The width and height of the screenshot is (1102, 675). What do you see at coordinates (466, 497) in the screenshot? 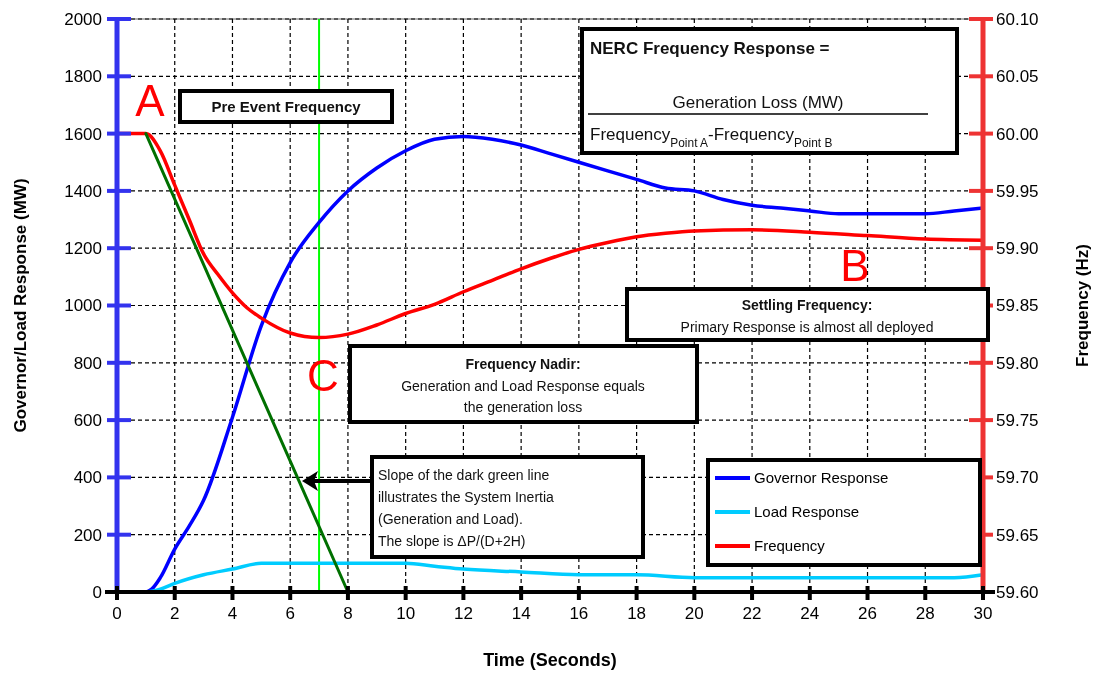
I see `annotation: illustrates the System Inertia` at bounding box center [466, 497].